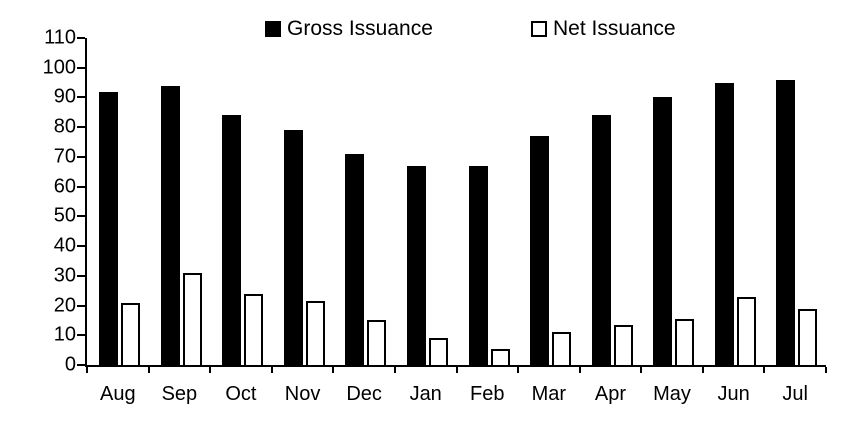 This screenshot has height=430, width=852. Describe the element at coordinates (293, 247) in the screenshot. I see `bar-gross-nov` at that location.